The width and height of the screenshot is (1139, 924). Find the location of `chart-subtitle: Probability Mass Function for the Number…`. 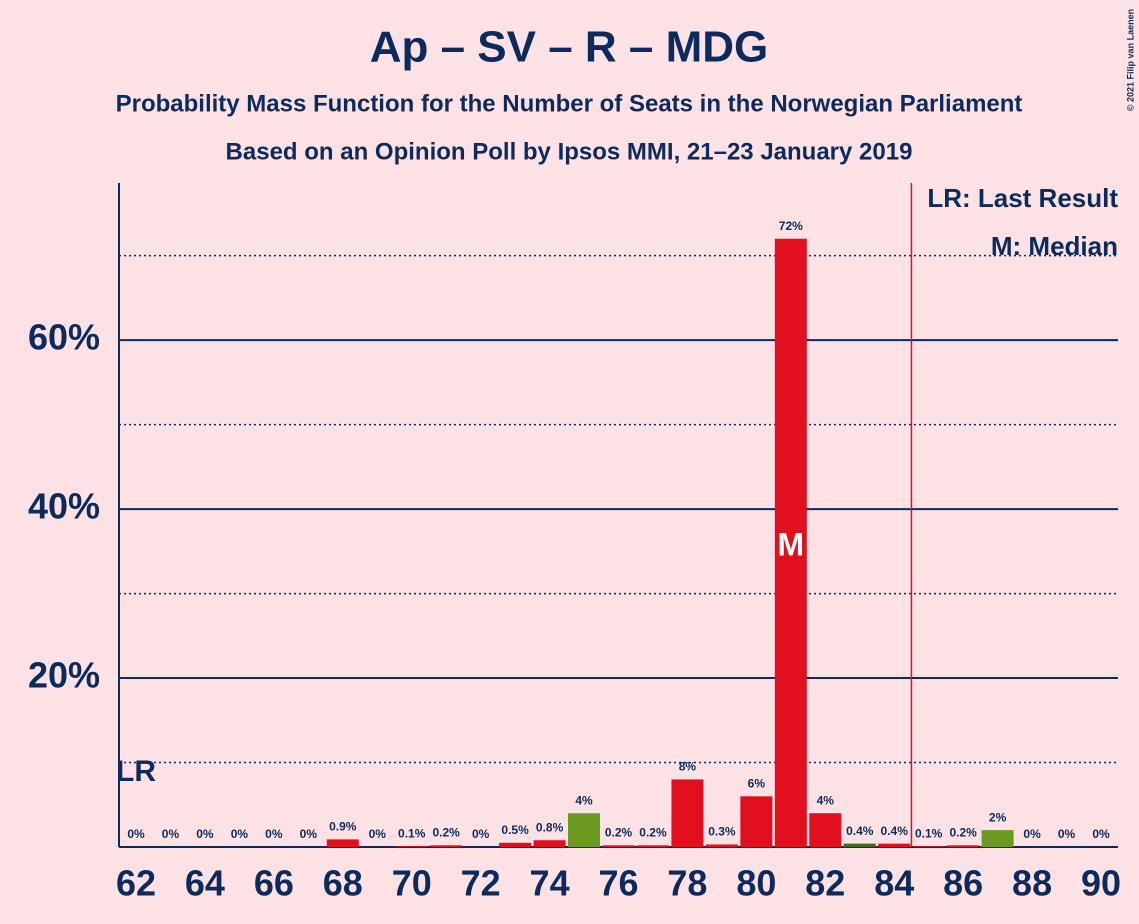

chart-subtitle: Probability Mass Function for the Number… is located at coordinates (569, 103).